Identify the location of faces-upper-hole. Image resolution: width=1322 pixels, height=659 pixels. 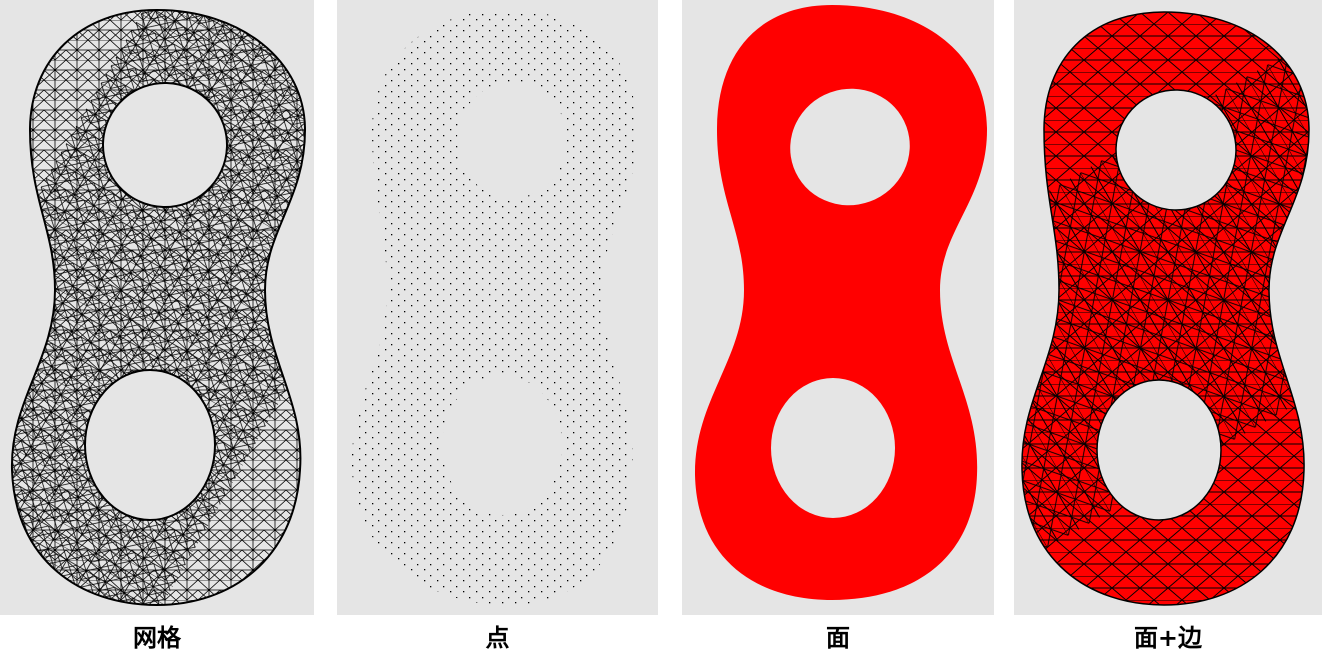
(850, 147).